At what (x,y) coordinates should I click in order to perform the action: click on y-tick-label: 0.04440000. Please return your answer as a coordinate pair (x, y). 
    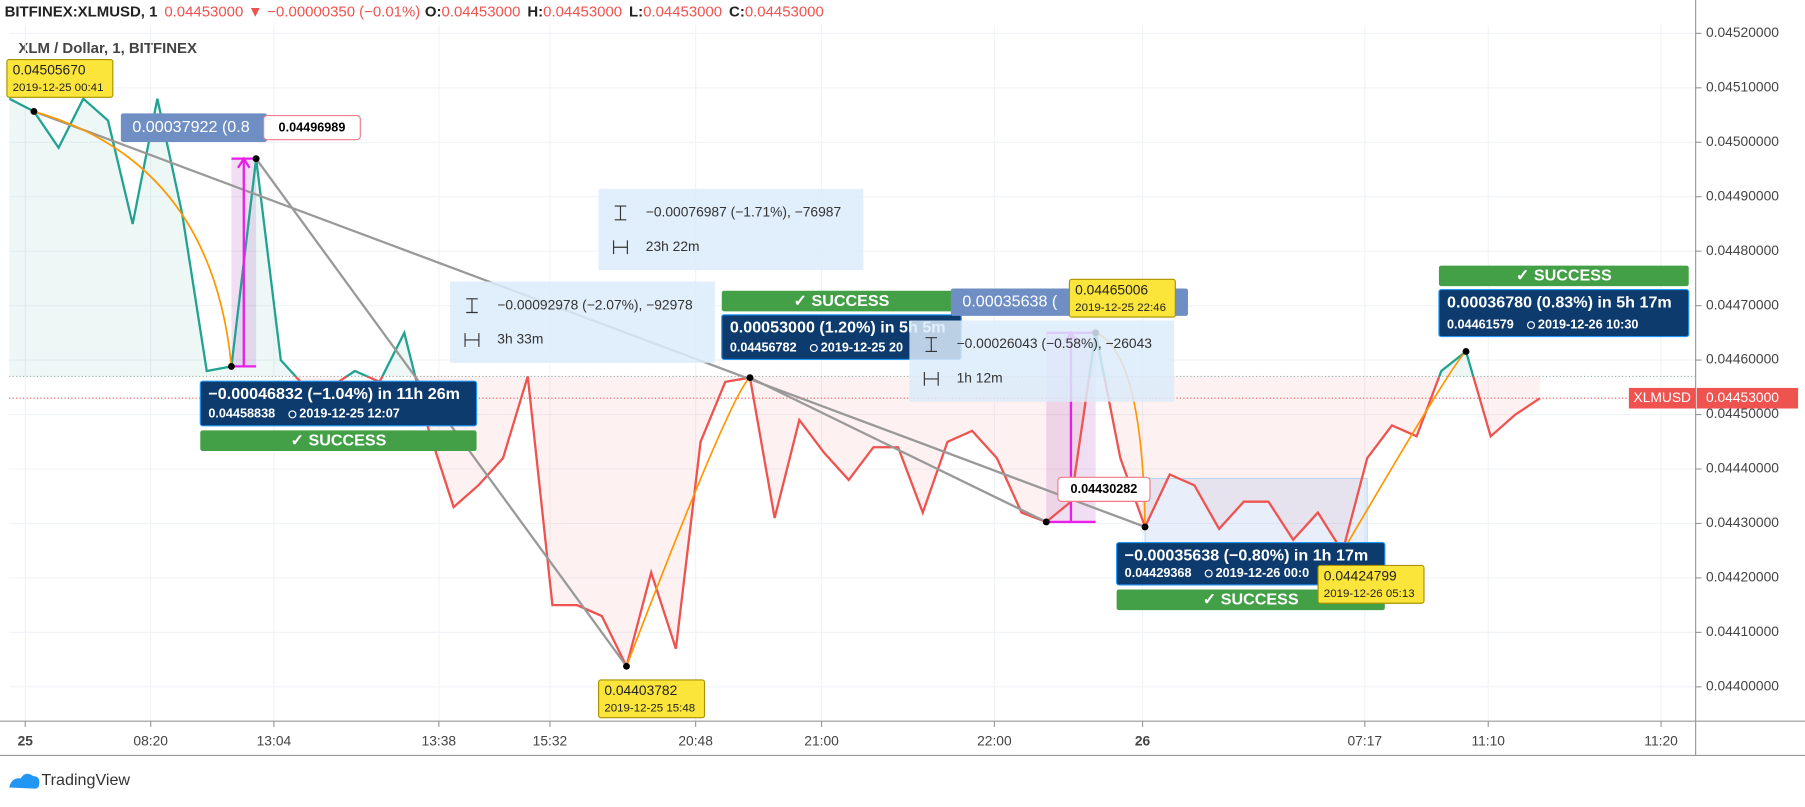
    Looking at the image, I should click on (1742, 468).